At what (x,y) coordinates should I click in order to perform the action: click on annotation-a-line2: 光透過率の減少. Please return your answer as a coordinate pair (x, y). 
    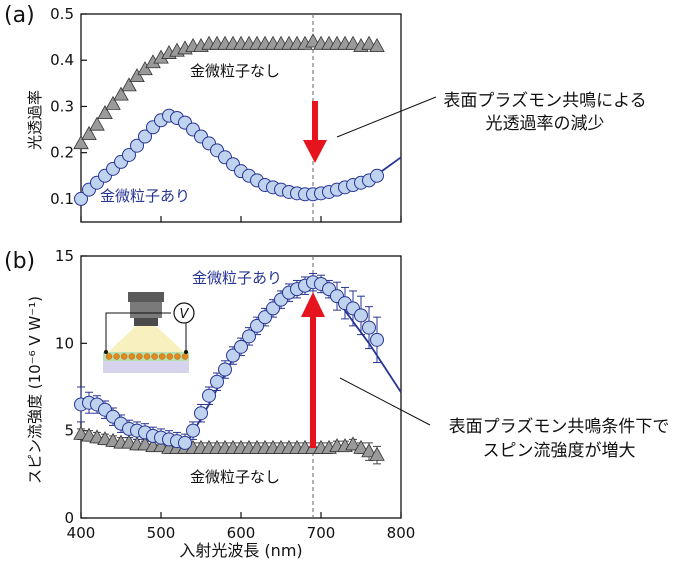
    Looking at the image, I should click on (545, 124).